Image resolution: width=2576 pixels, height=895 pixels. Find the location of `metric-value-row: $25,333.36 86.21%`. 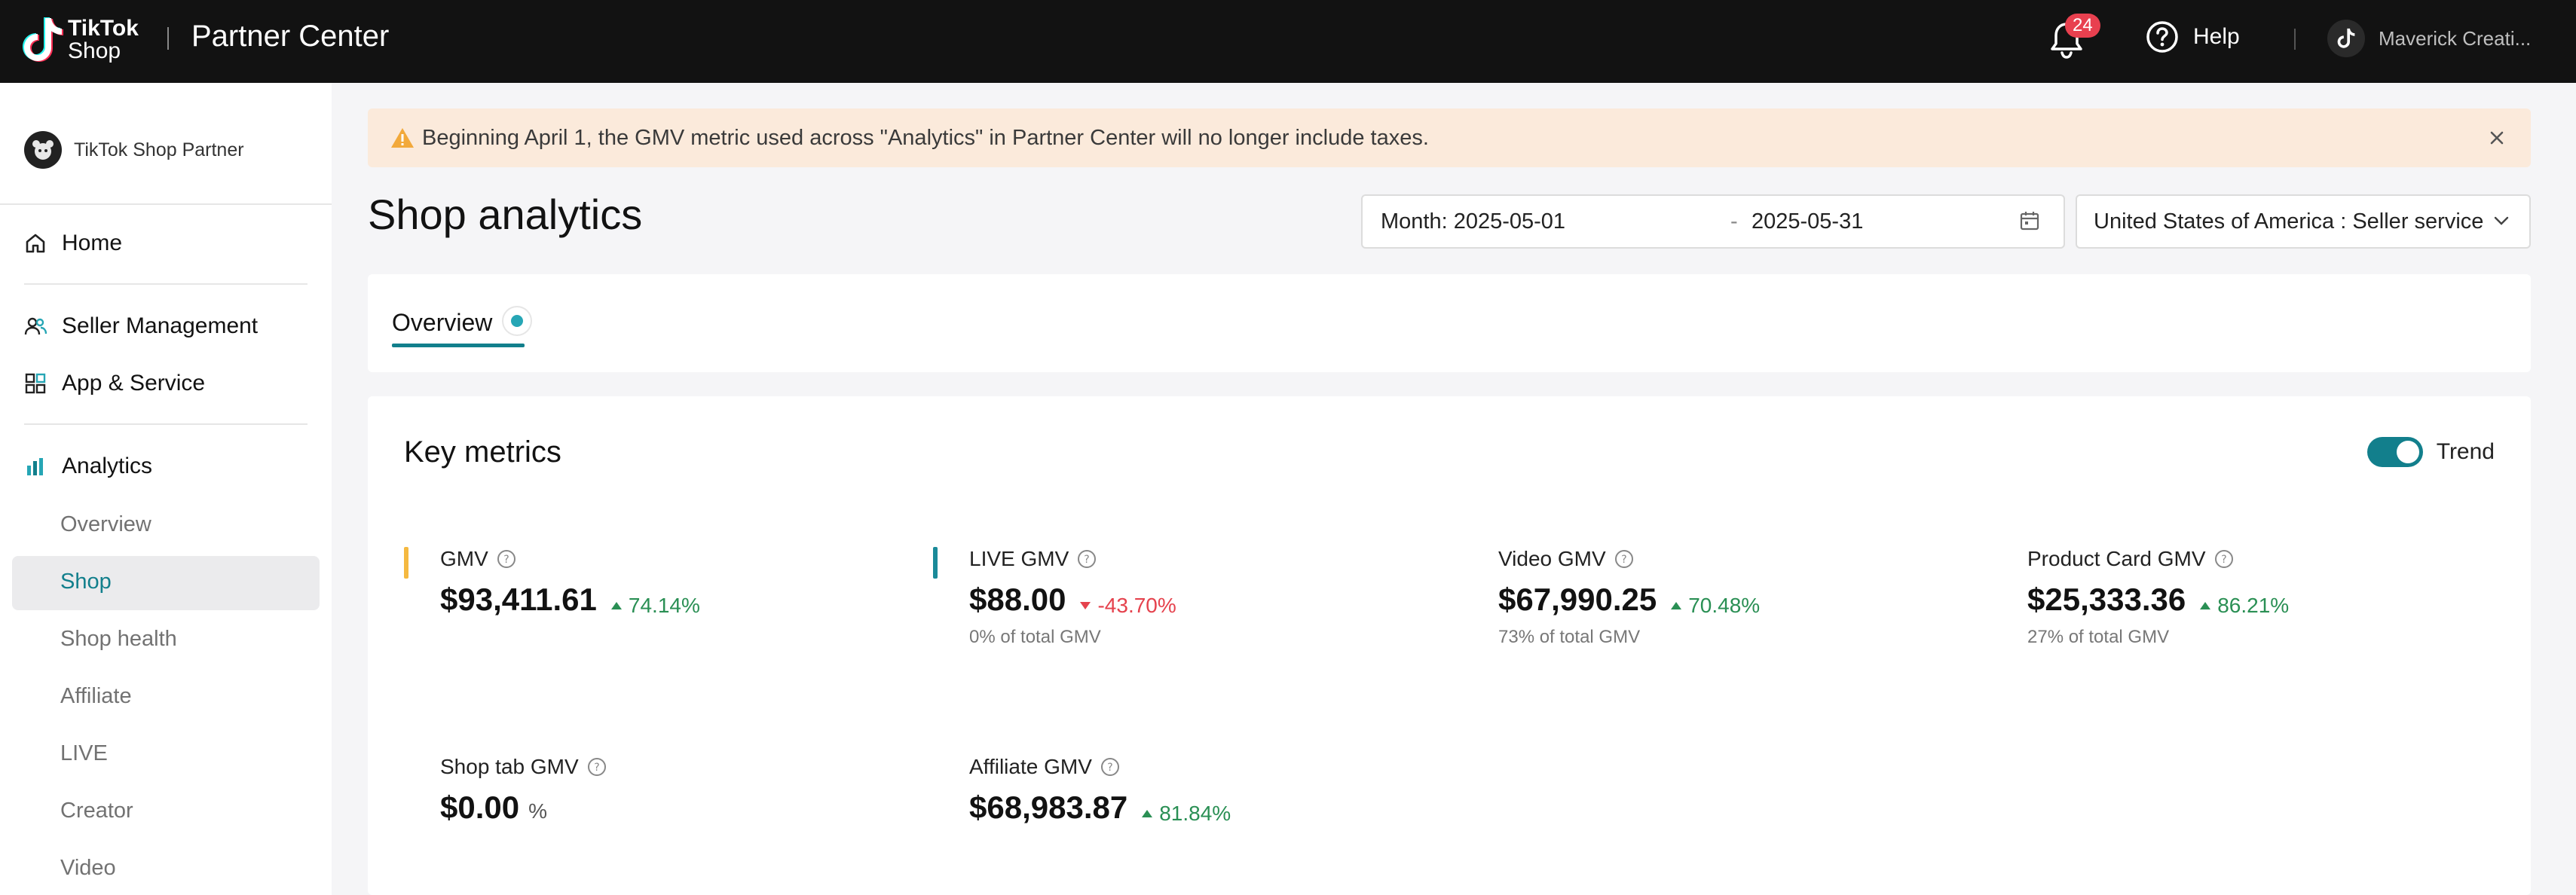

metric-value-row: $25,333.36 86.21% is located at coordinates (2158, 600).